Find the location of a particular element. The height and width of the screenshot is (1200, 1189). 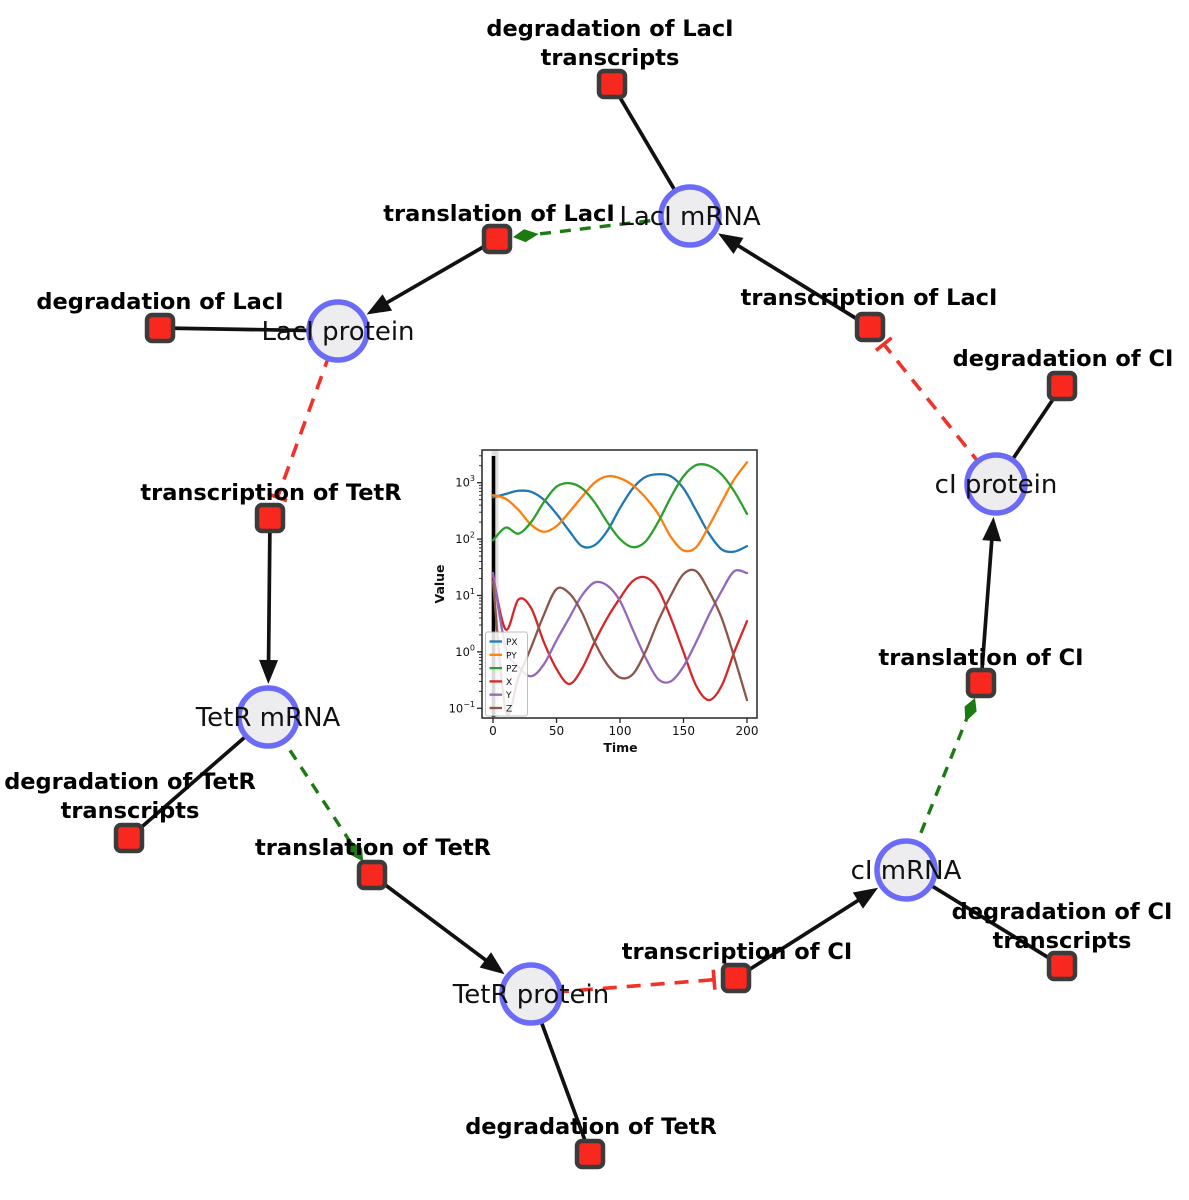

reaction-label: degradation of CI is located at coordinates (1063, 359).